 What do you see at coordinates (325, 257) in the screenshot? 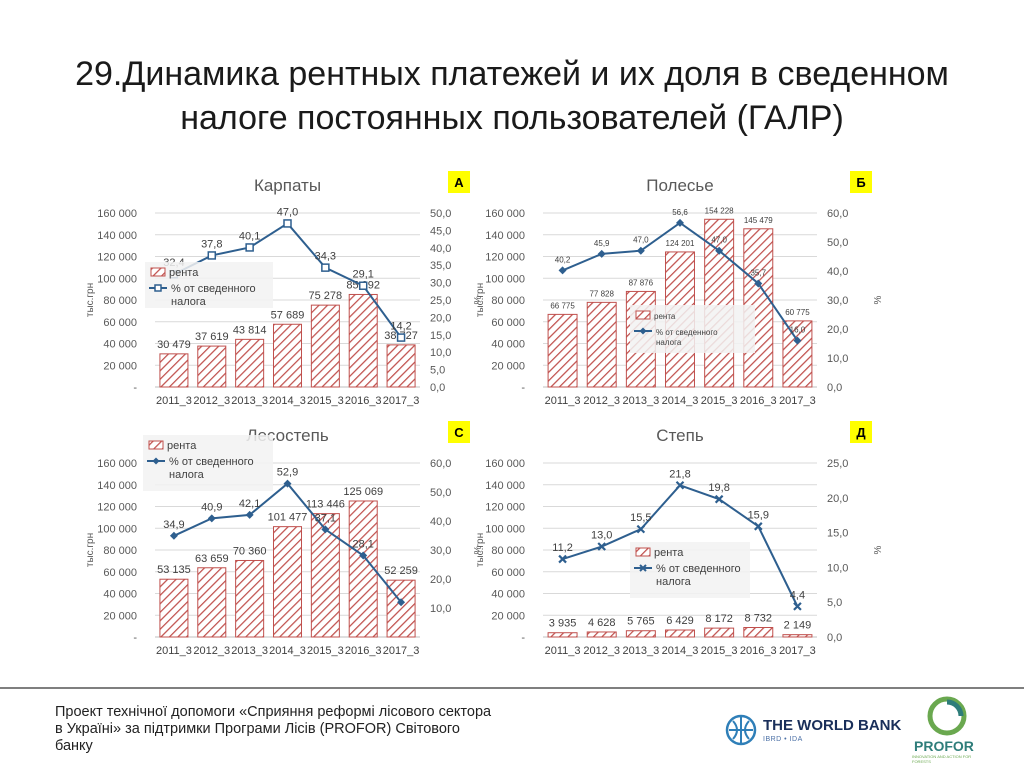
I see `line-data-label: 34,3` at bounding box center [325, 257].